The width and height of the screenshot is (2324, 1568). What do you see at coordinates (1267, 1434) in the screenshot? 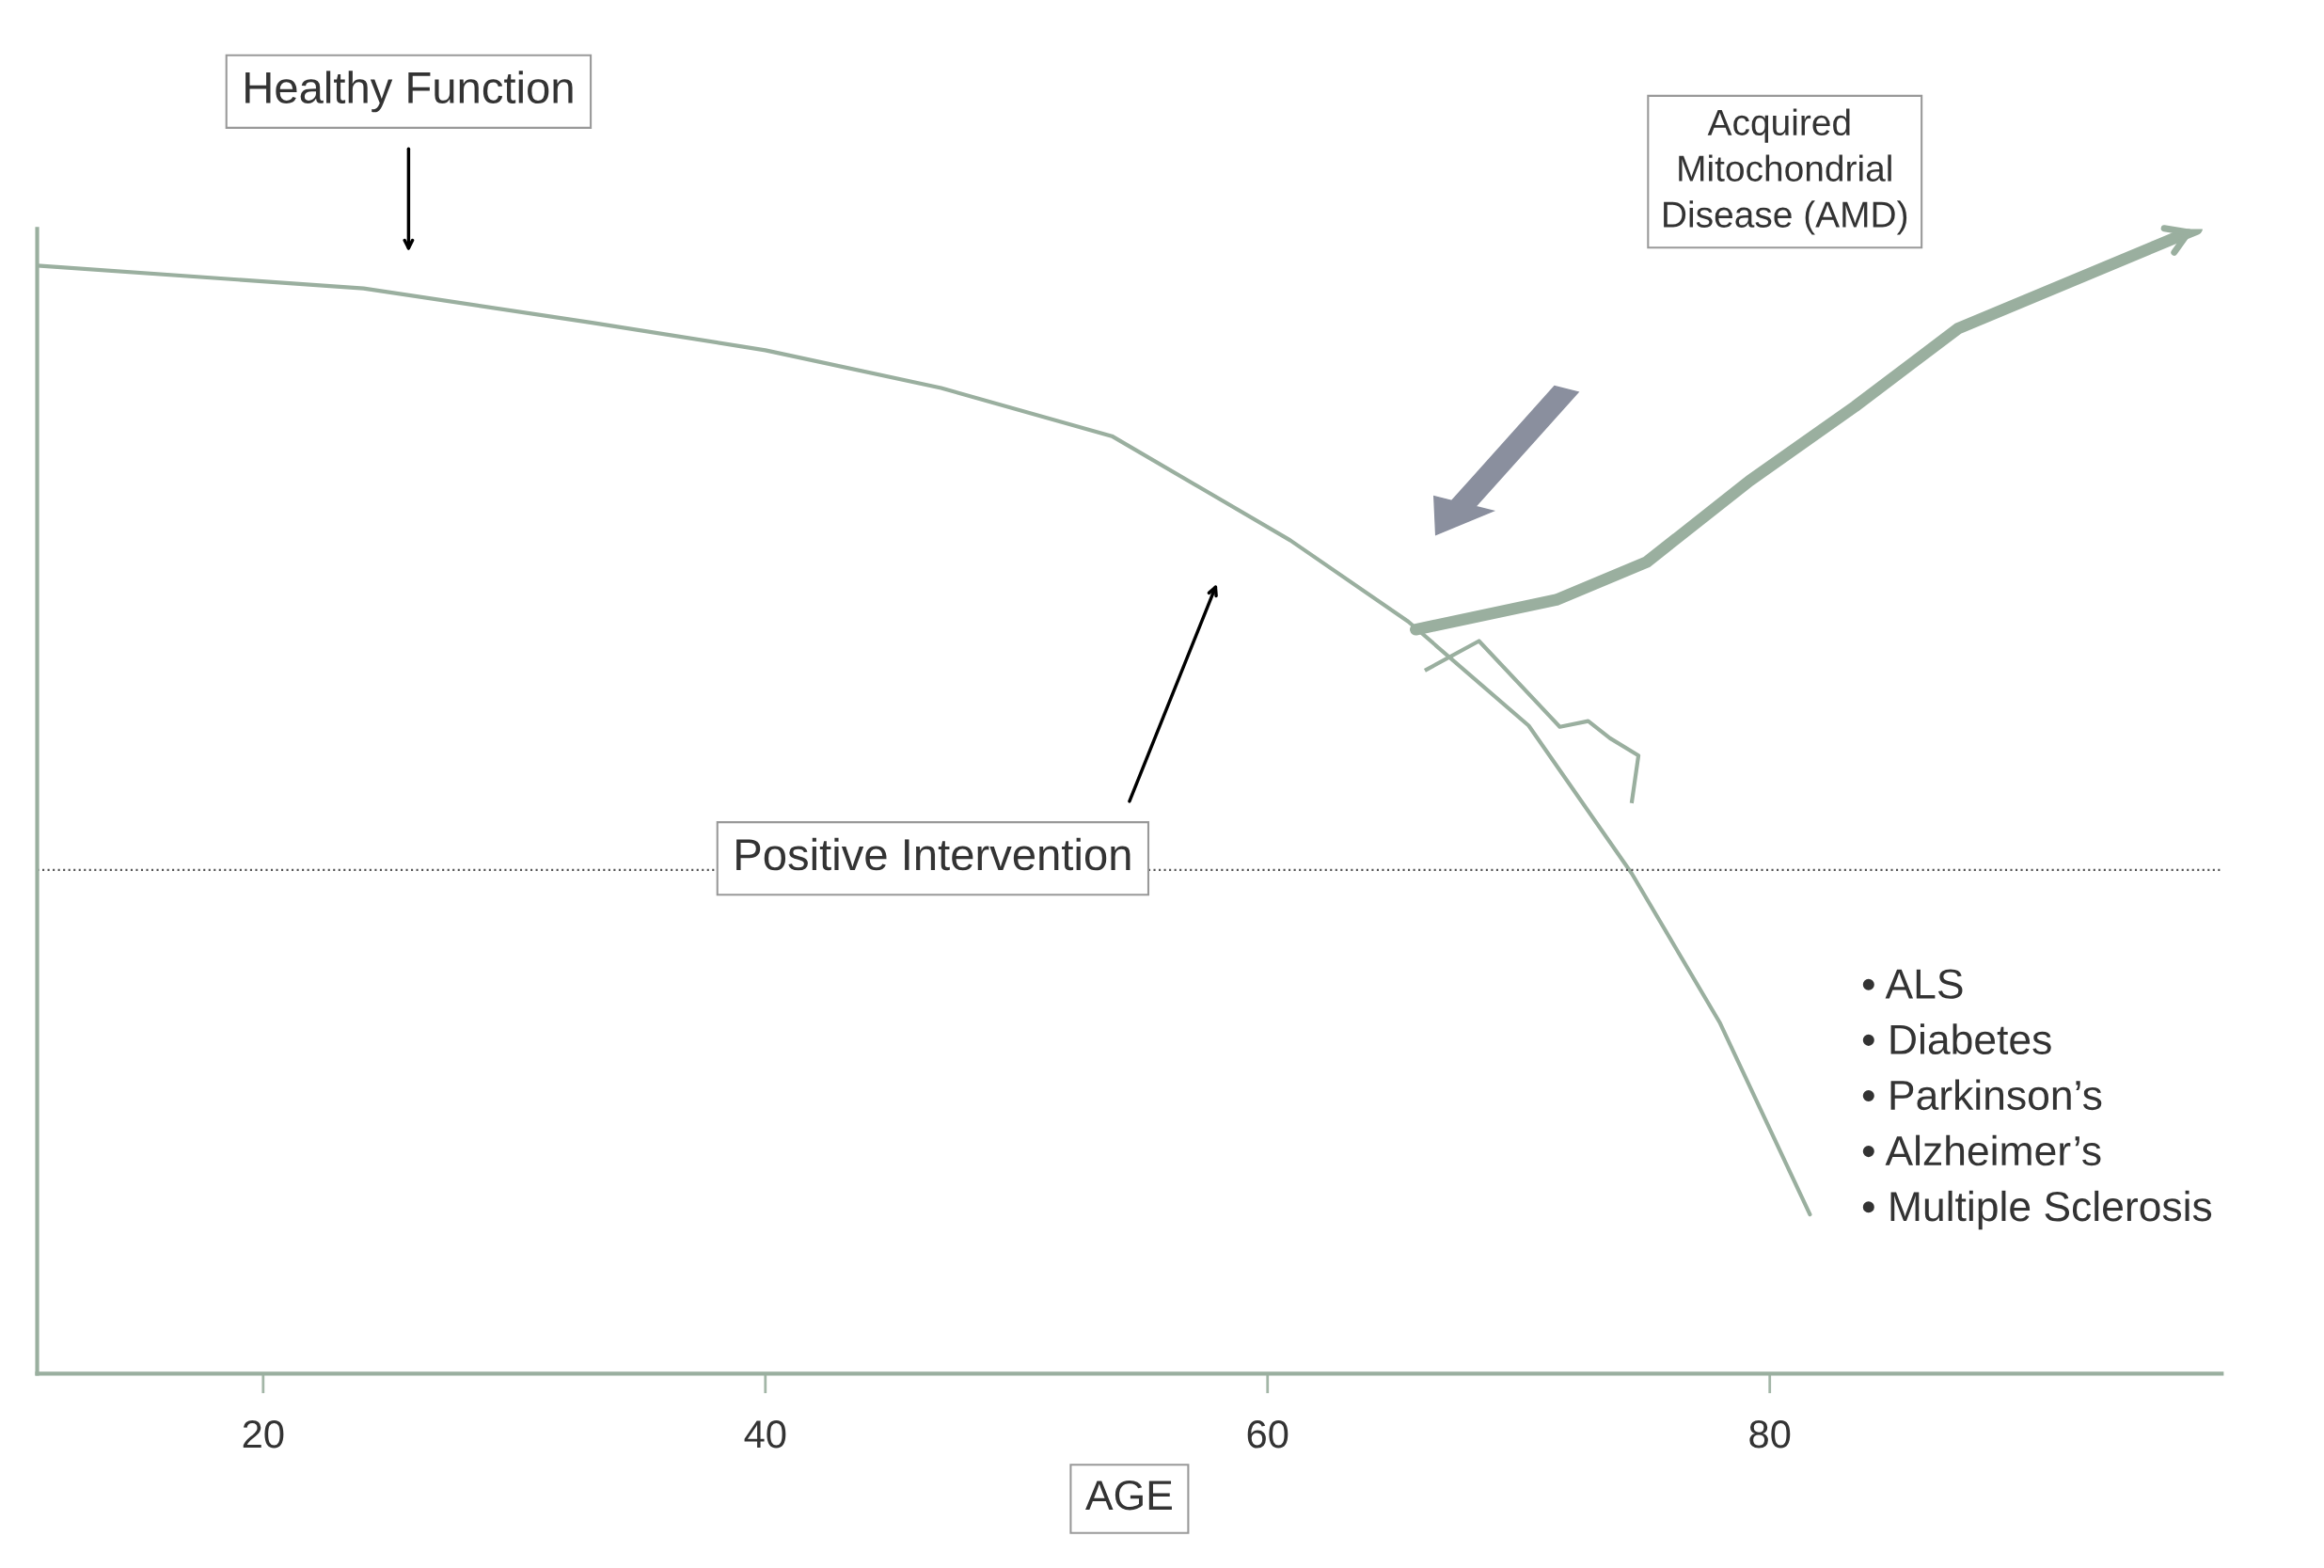
I see `x-tick-label: 60` at bounding box center [1267, 1434].